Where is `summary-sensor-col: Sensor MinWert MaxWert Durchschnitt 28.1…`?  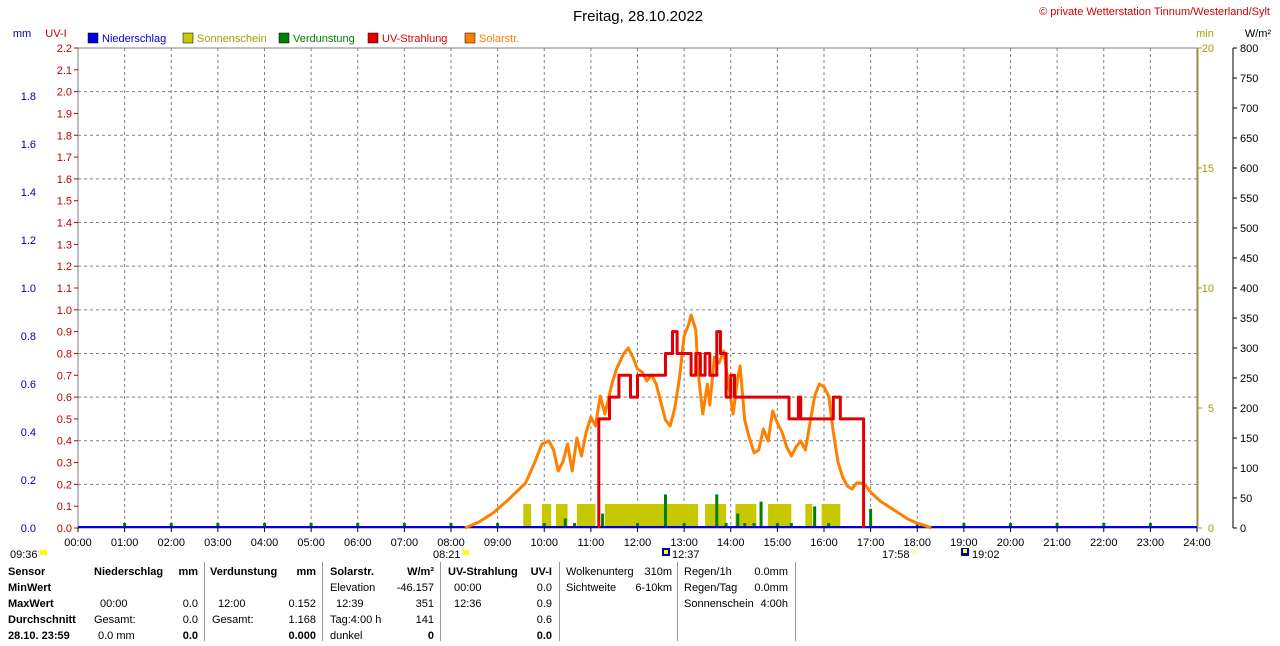
summary-sensor-col: Sensor MinWert MaxWert Durchschnitt 28.1… is located at coordinates (50, 602).